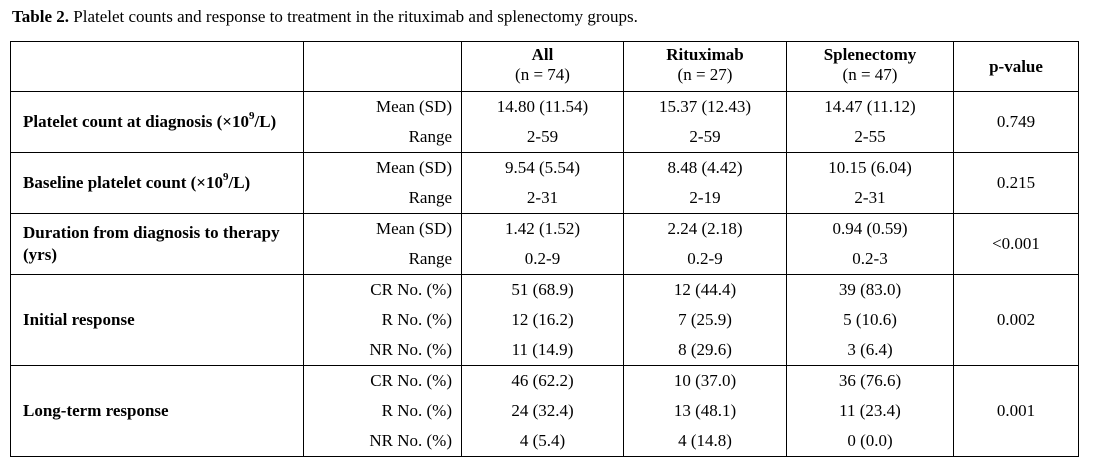 This screenshot has width=1096, height=474. What do you see at coordinates (705, 167) in the screenshot?
I see `cell-rituximab: 8.48 (4.42)` at bounding box center [705, 167].